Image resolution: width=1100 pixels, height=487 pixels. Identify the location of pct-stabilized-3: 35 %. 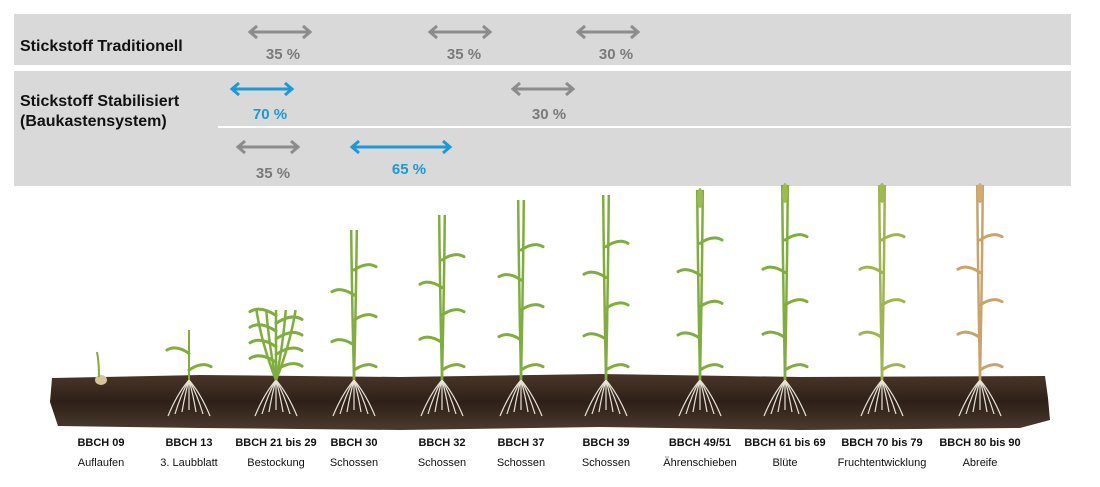
(273, 173).